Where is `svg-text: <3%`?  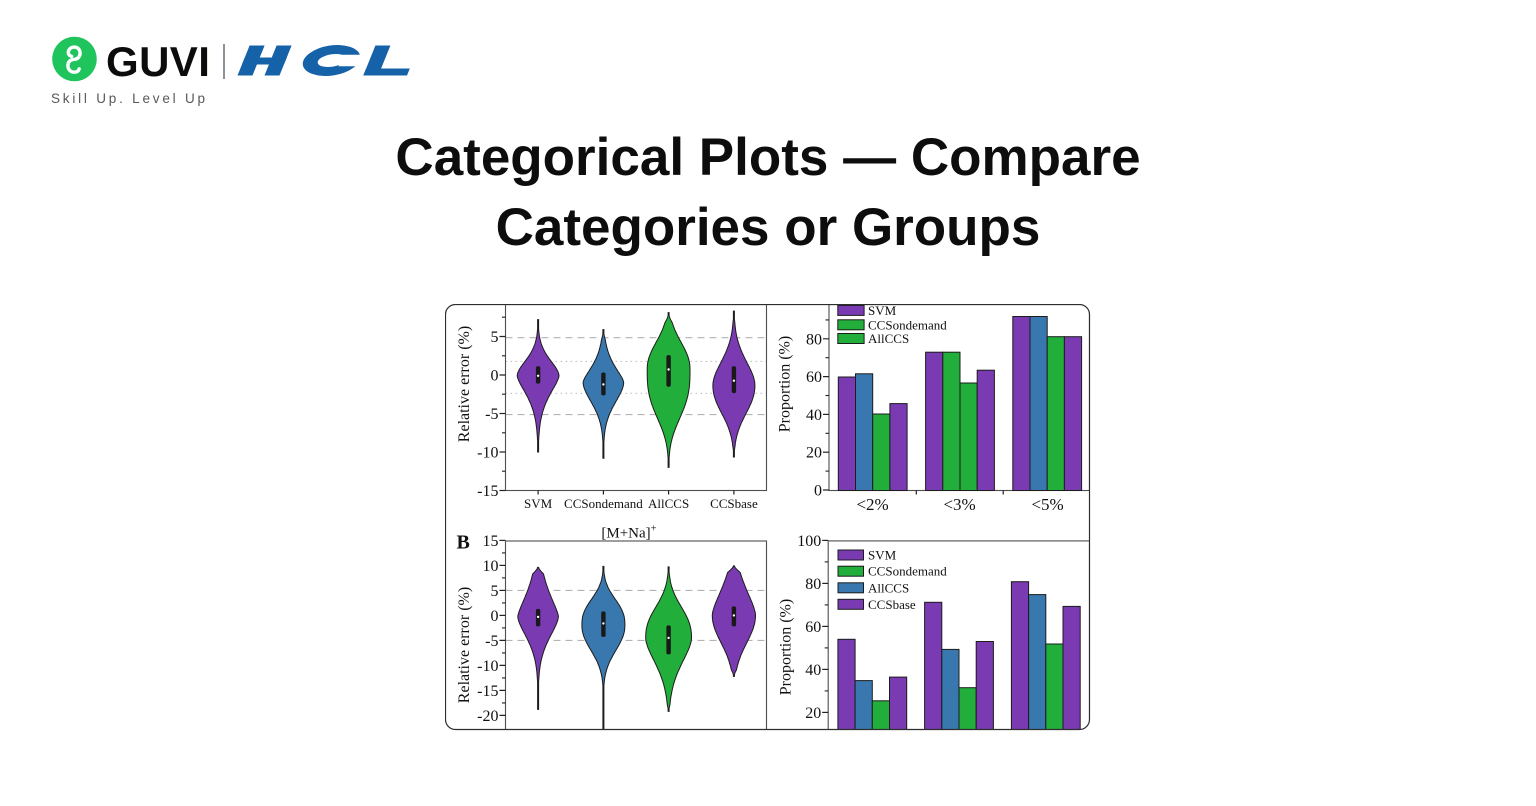 svg-text: <3% is located at coordinates (959, 504).